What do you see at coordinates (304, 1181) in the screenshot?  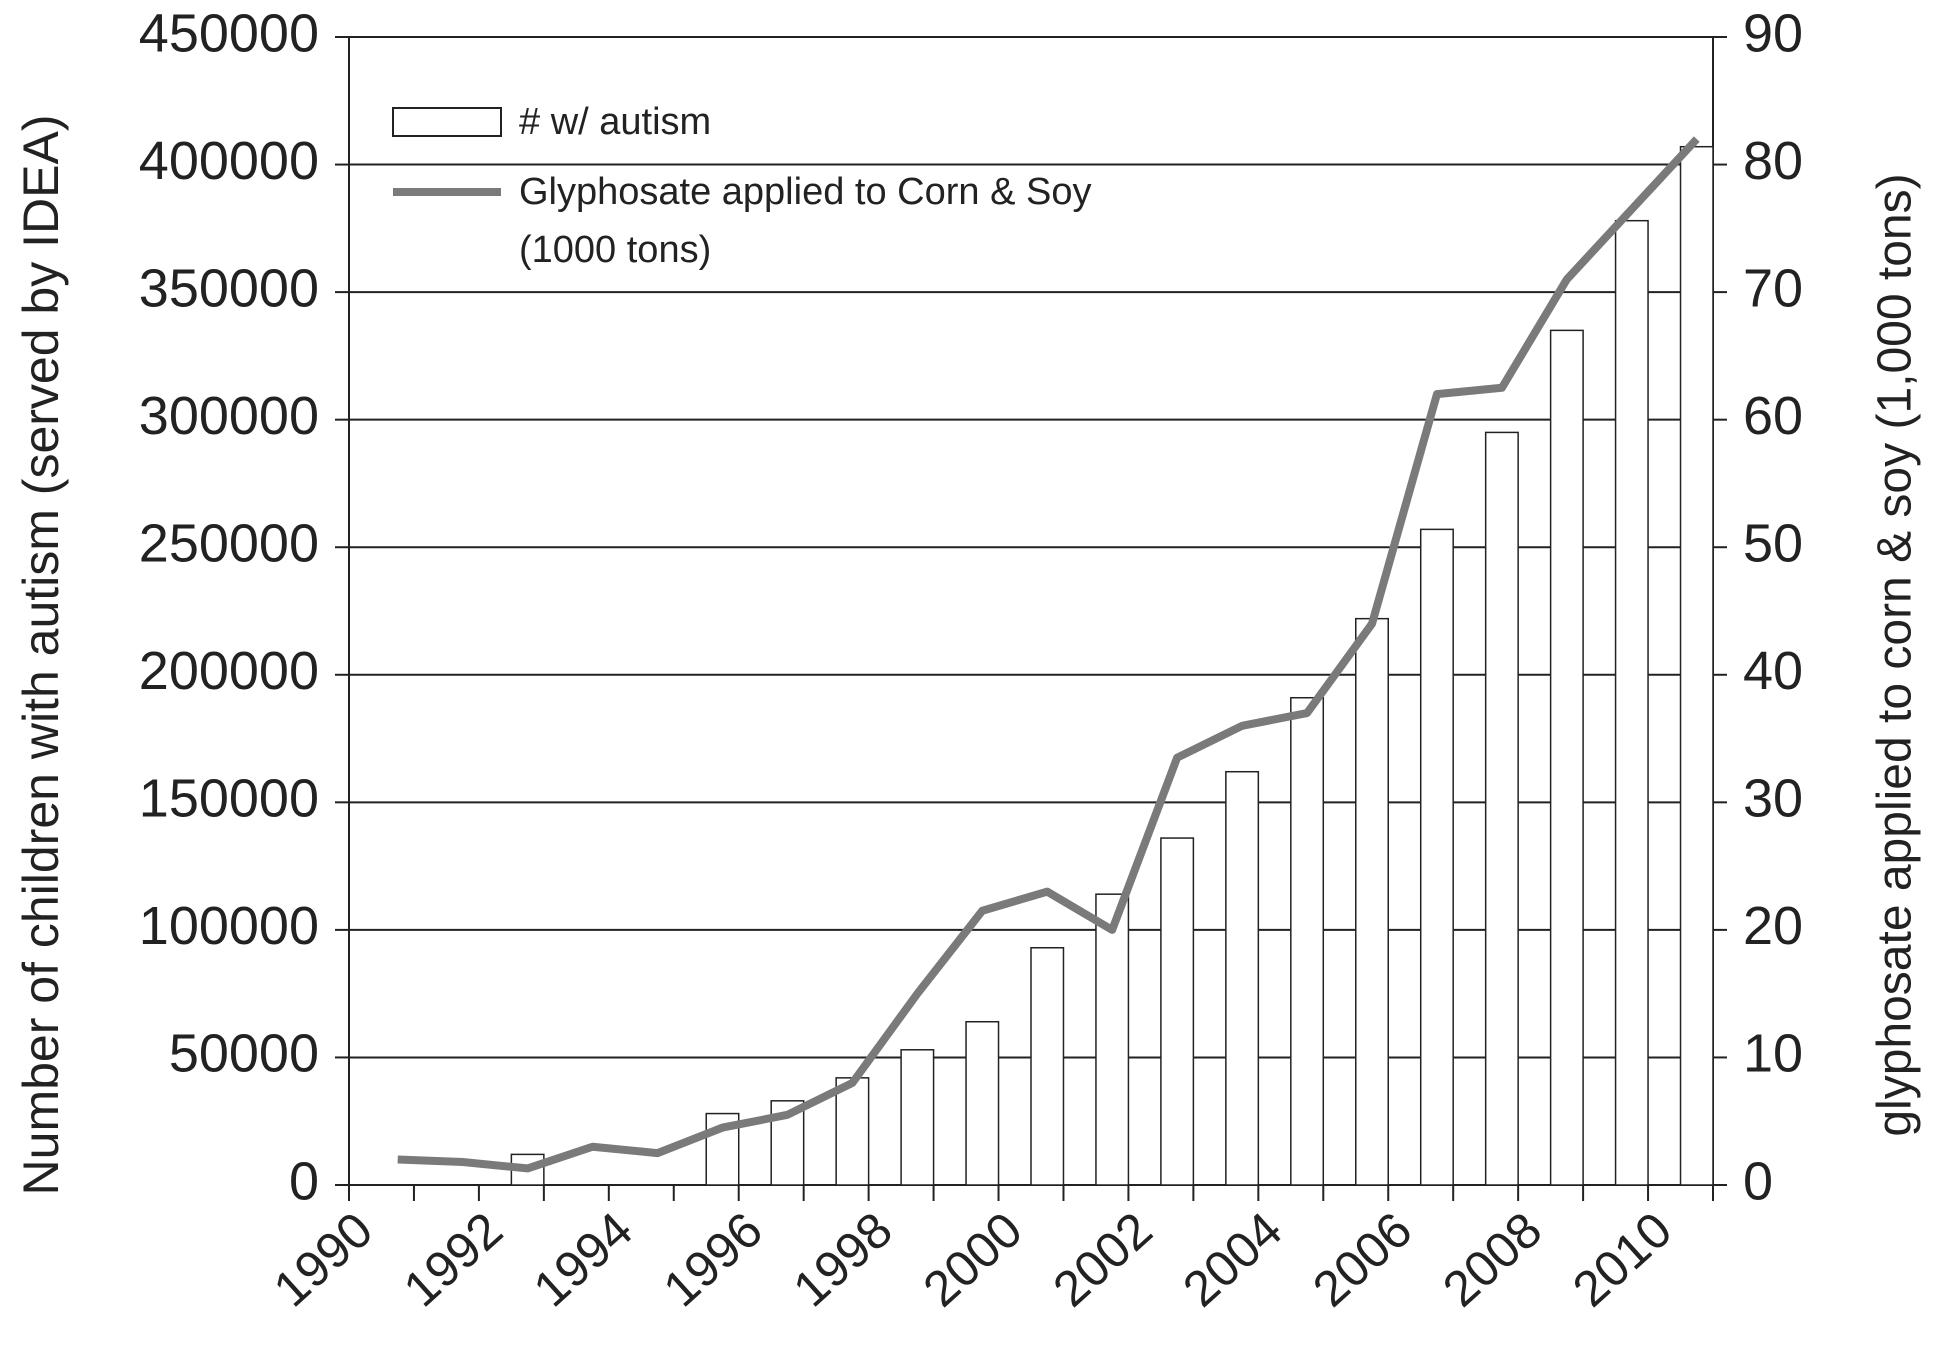 I see `y-tick-label: 0` at bounding box center [304, 1181].